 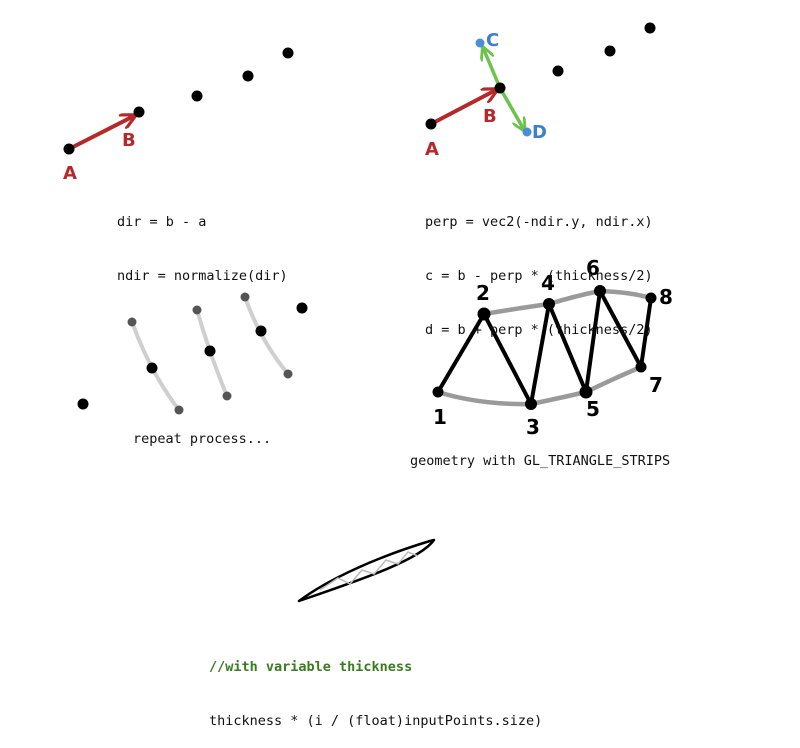 I want to click on code-line: d = b + perp * (thickness/2), so click(x=539, y=330).